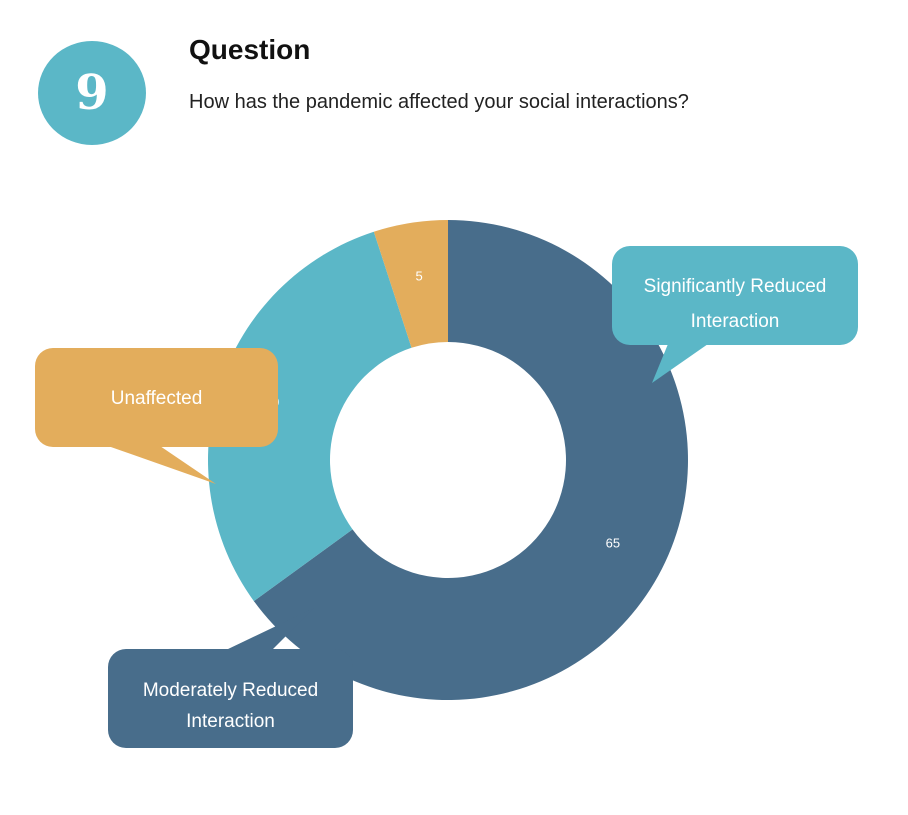 The height and width of the screenshot is (815, 908). Describe the element at coordinates (309, 416) in the screenshot. I see `slice-moderately-reduced` at that location.